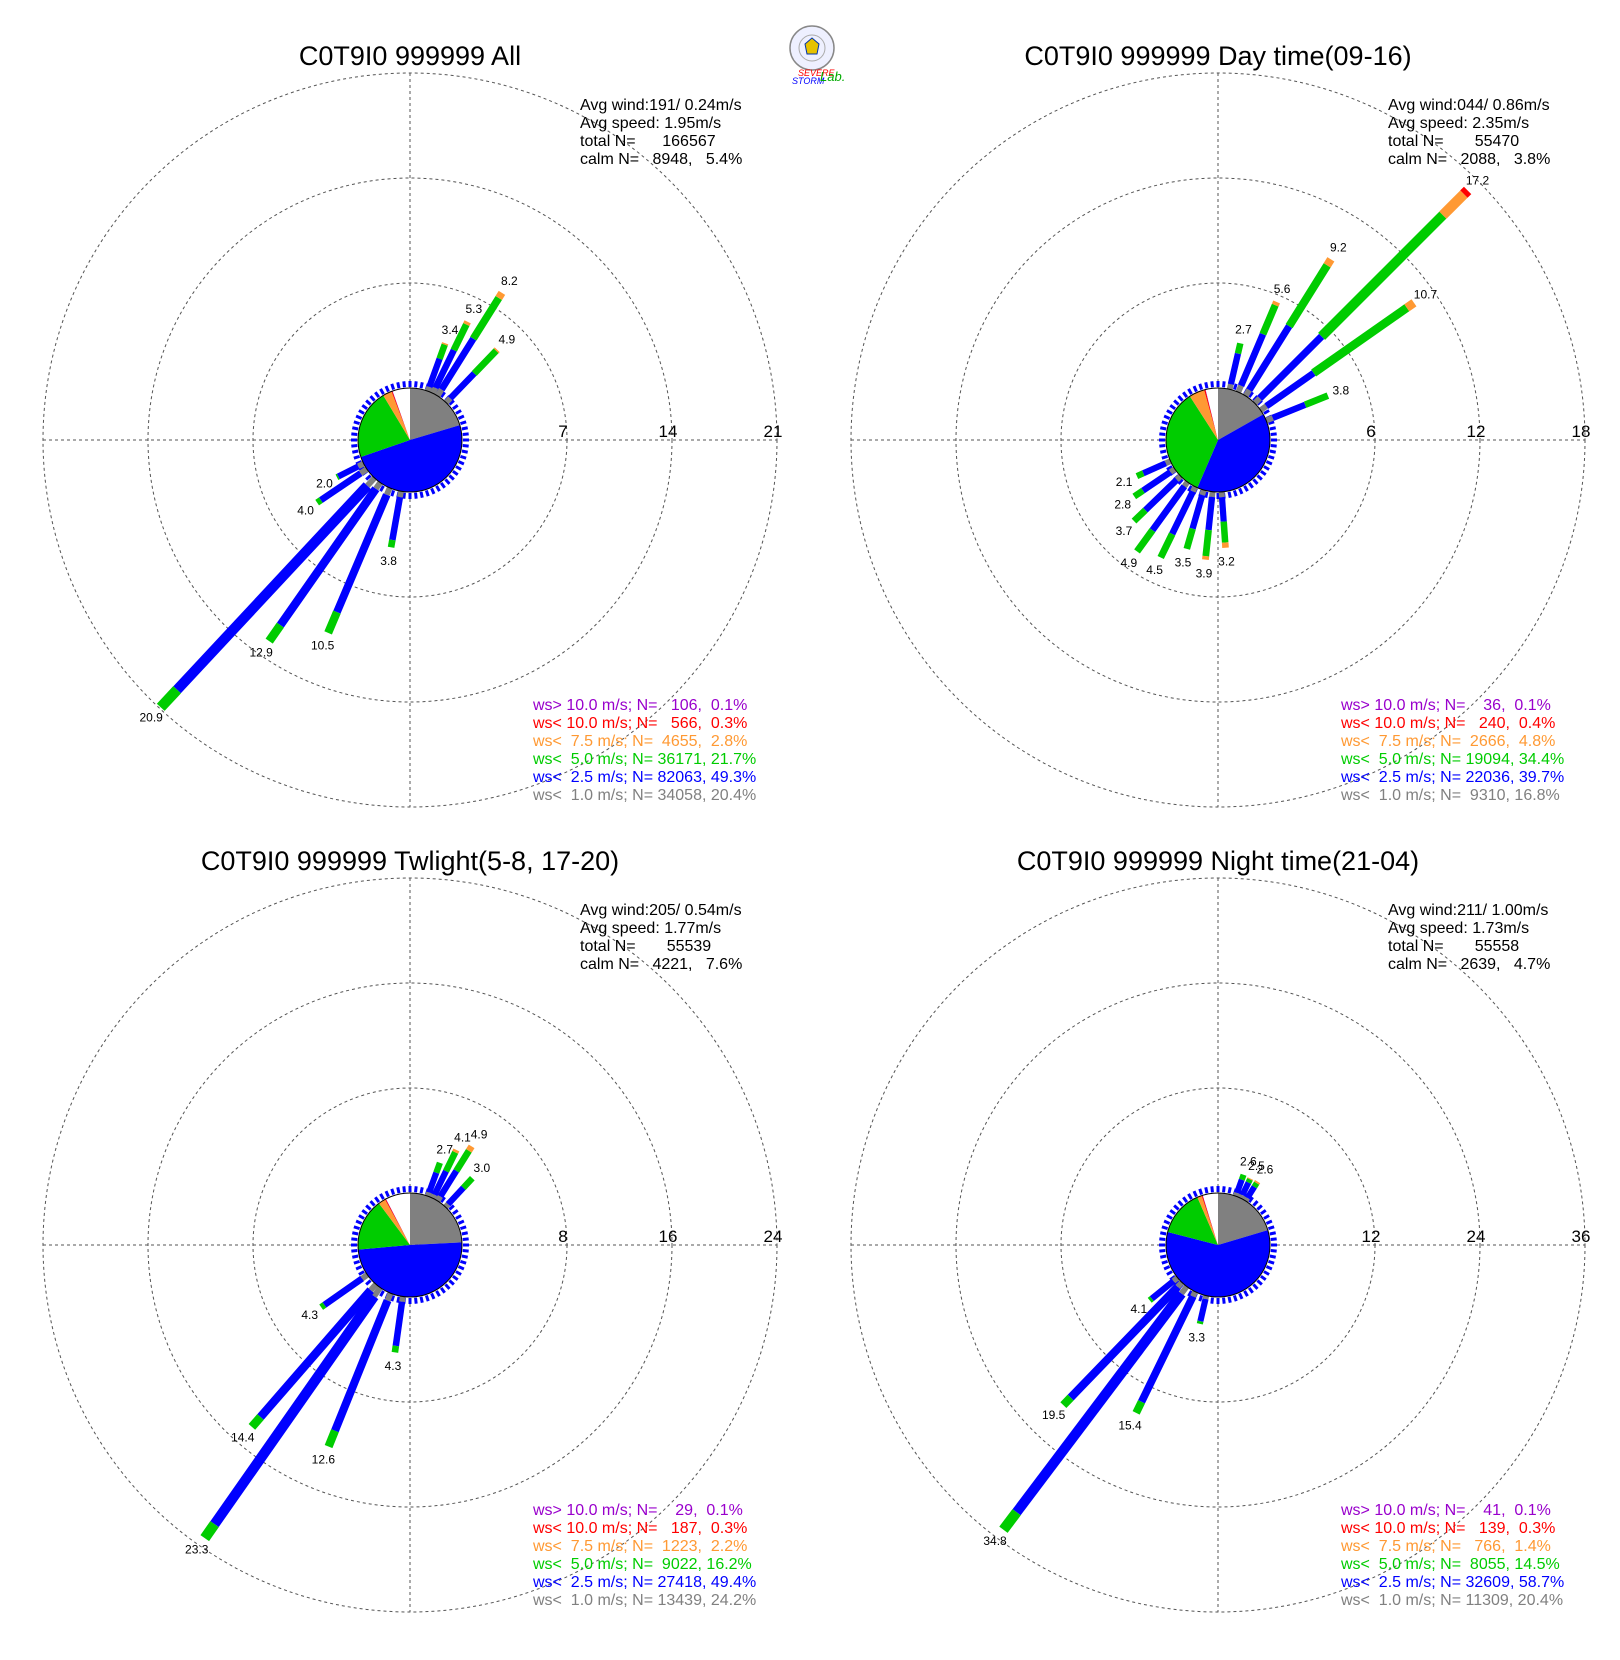 The width and height of the screenshot is (1620, 1660). I want to click on ring-label-3: 24, so click(773, 1236).